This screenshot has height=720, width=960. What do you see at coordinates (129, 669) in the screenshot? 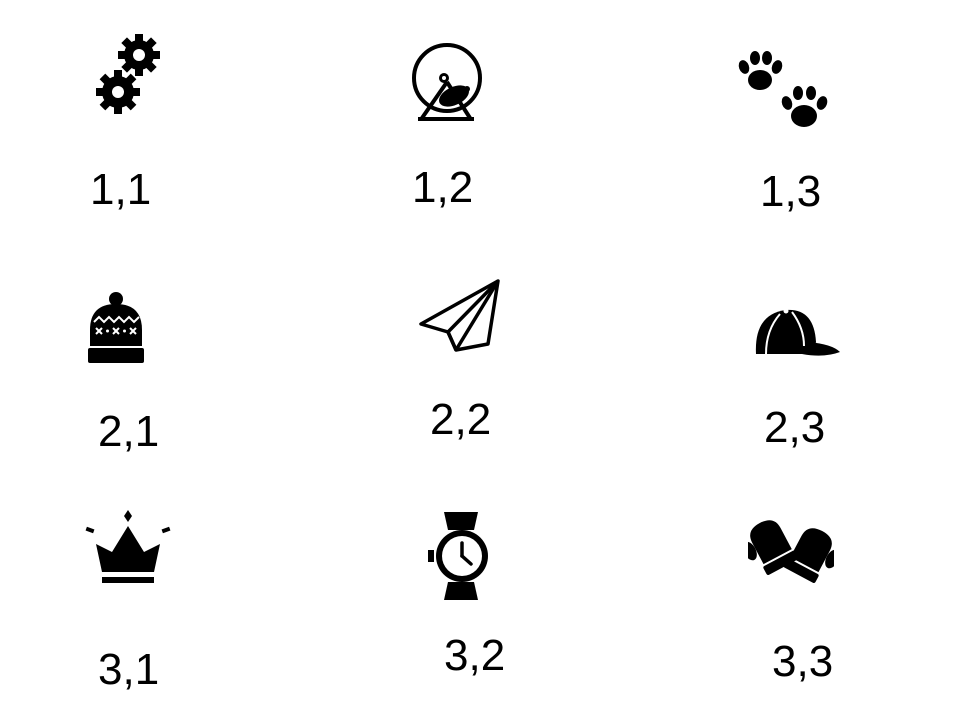
I see `cell-label-3-1: 3,1` at bounding box center [129, 669].